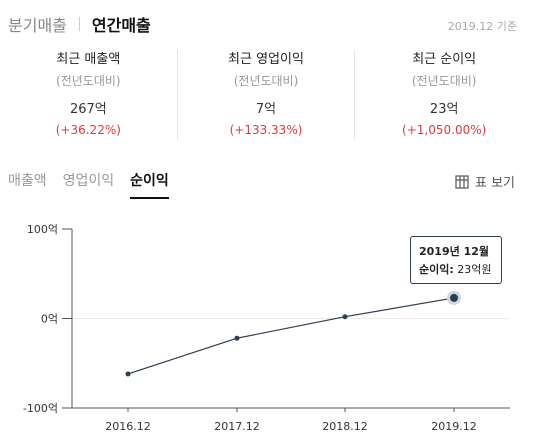 This screenshot has height=446, width=533. What do you see at coordinates (482, 26) in the screenshot?
I see `basis-date: 2019.12 기준` at bounding box center [482, 26].